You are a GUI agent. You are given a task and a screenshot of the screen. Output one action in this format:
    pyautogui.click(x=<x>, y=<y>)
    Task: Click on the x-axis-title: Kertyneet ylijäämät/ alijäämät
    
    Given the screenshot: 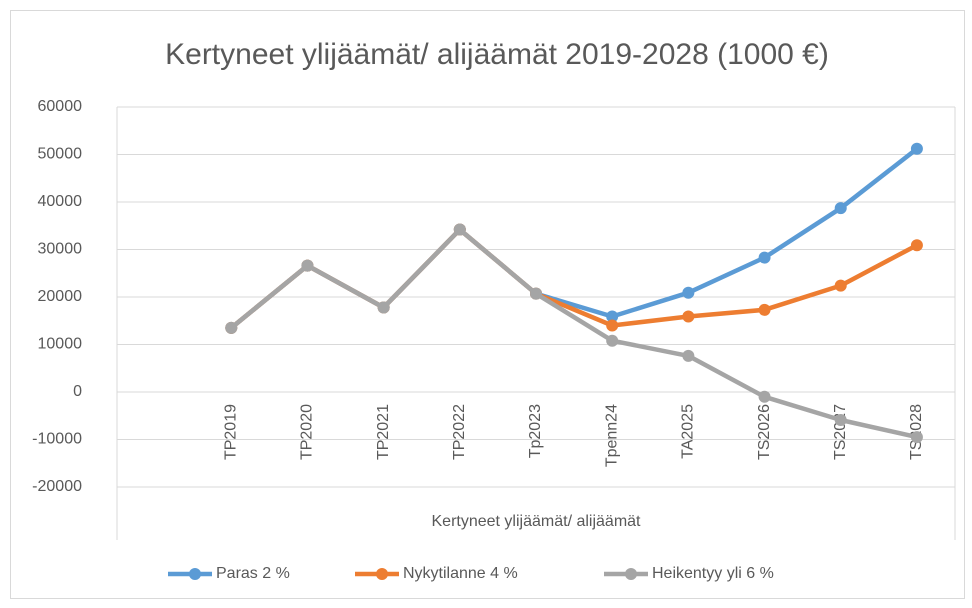 What is the action you would take?
    pyautogui.click(x=537, y=521)
    